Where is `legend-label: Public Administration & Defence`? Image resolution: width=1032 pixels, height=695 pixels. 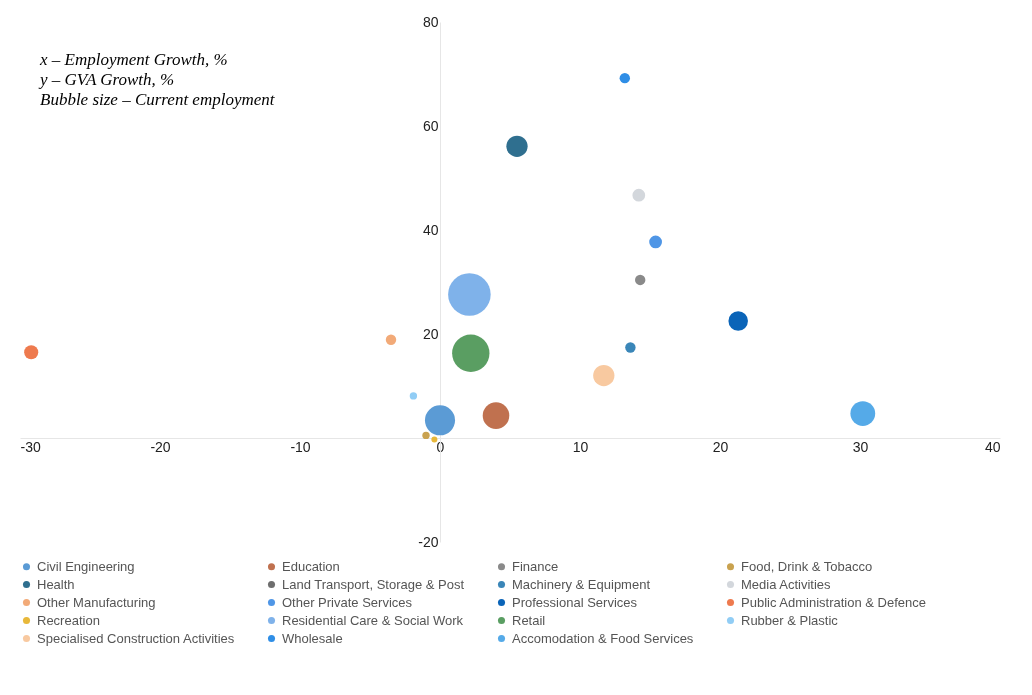
legend-label: Public Administration & Defence is located at coordinates (833, 602).